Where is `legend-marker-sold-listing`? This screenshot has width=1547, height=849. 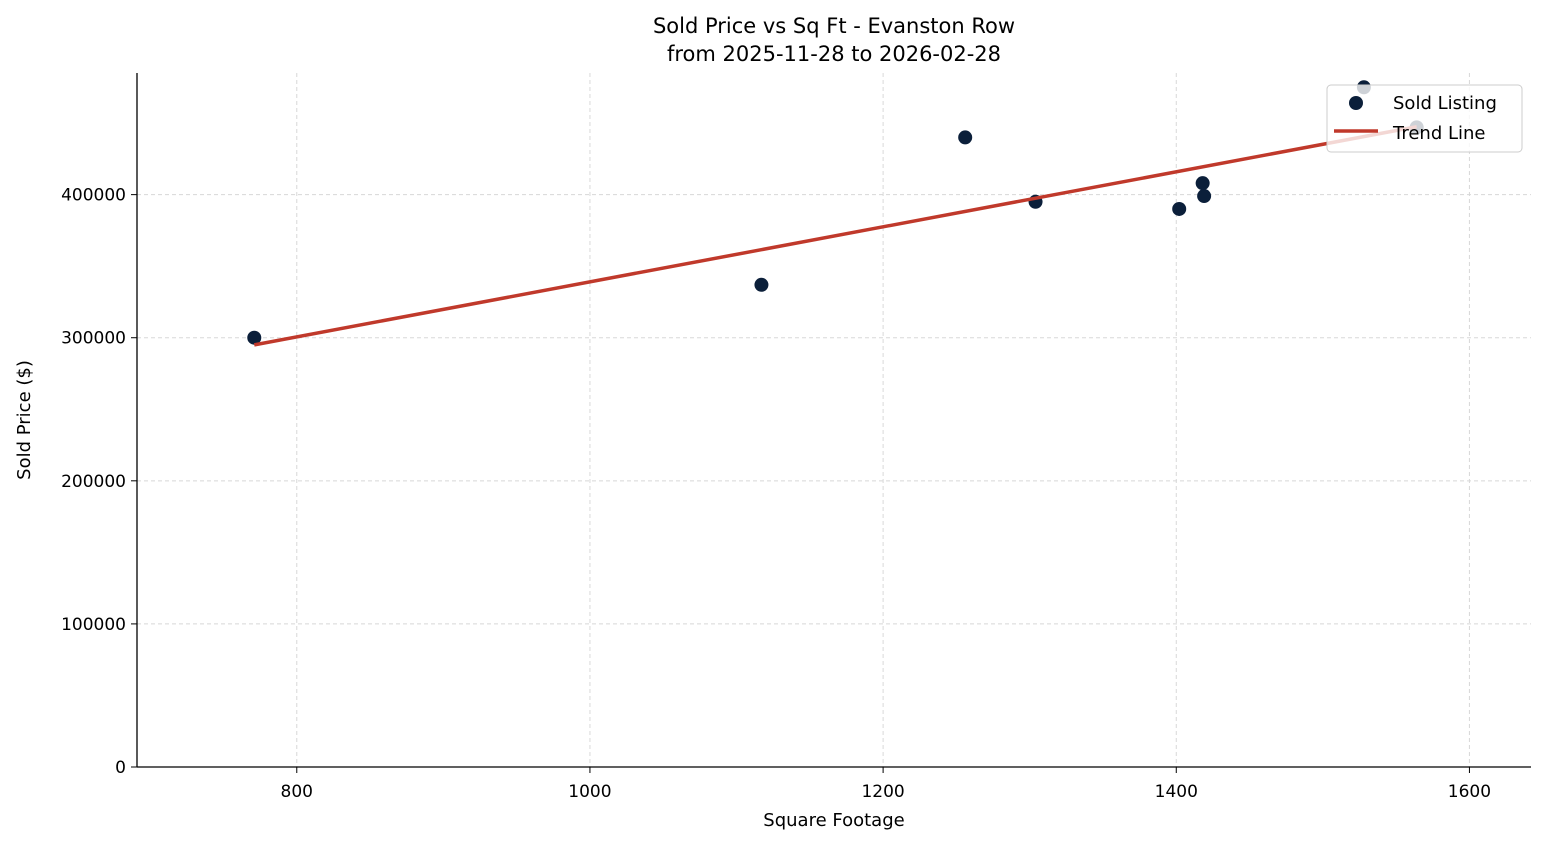 legend-marker-sold-listing is located at coordinates (1356, 103).